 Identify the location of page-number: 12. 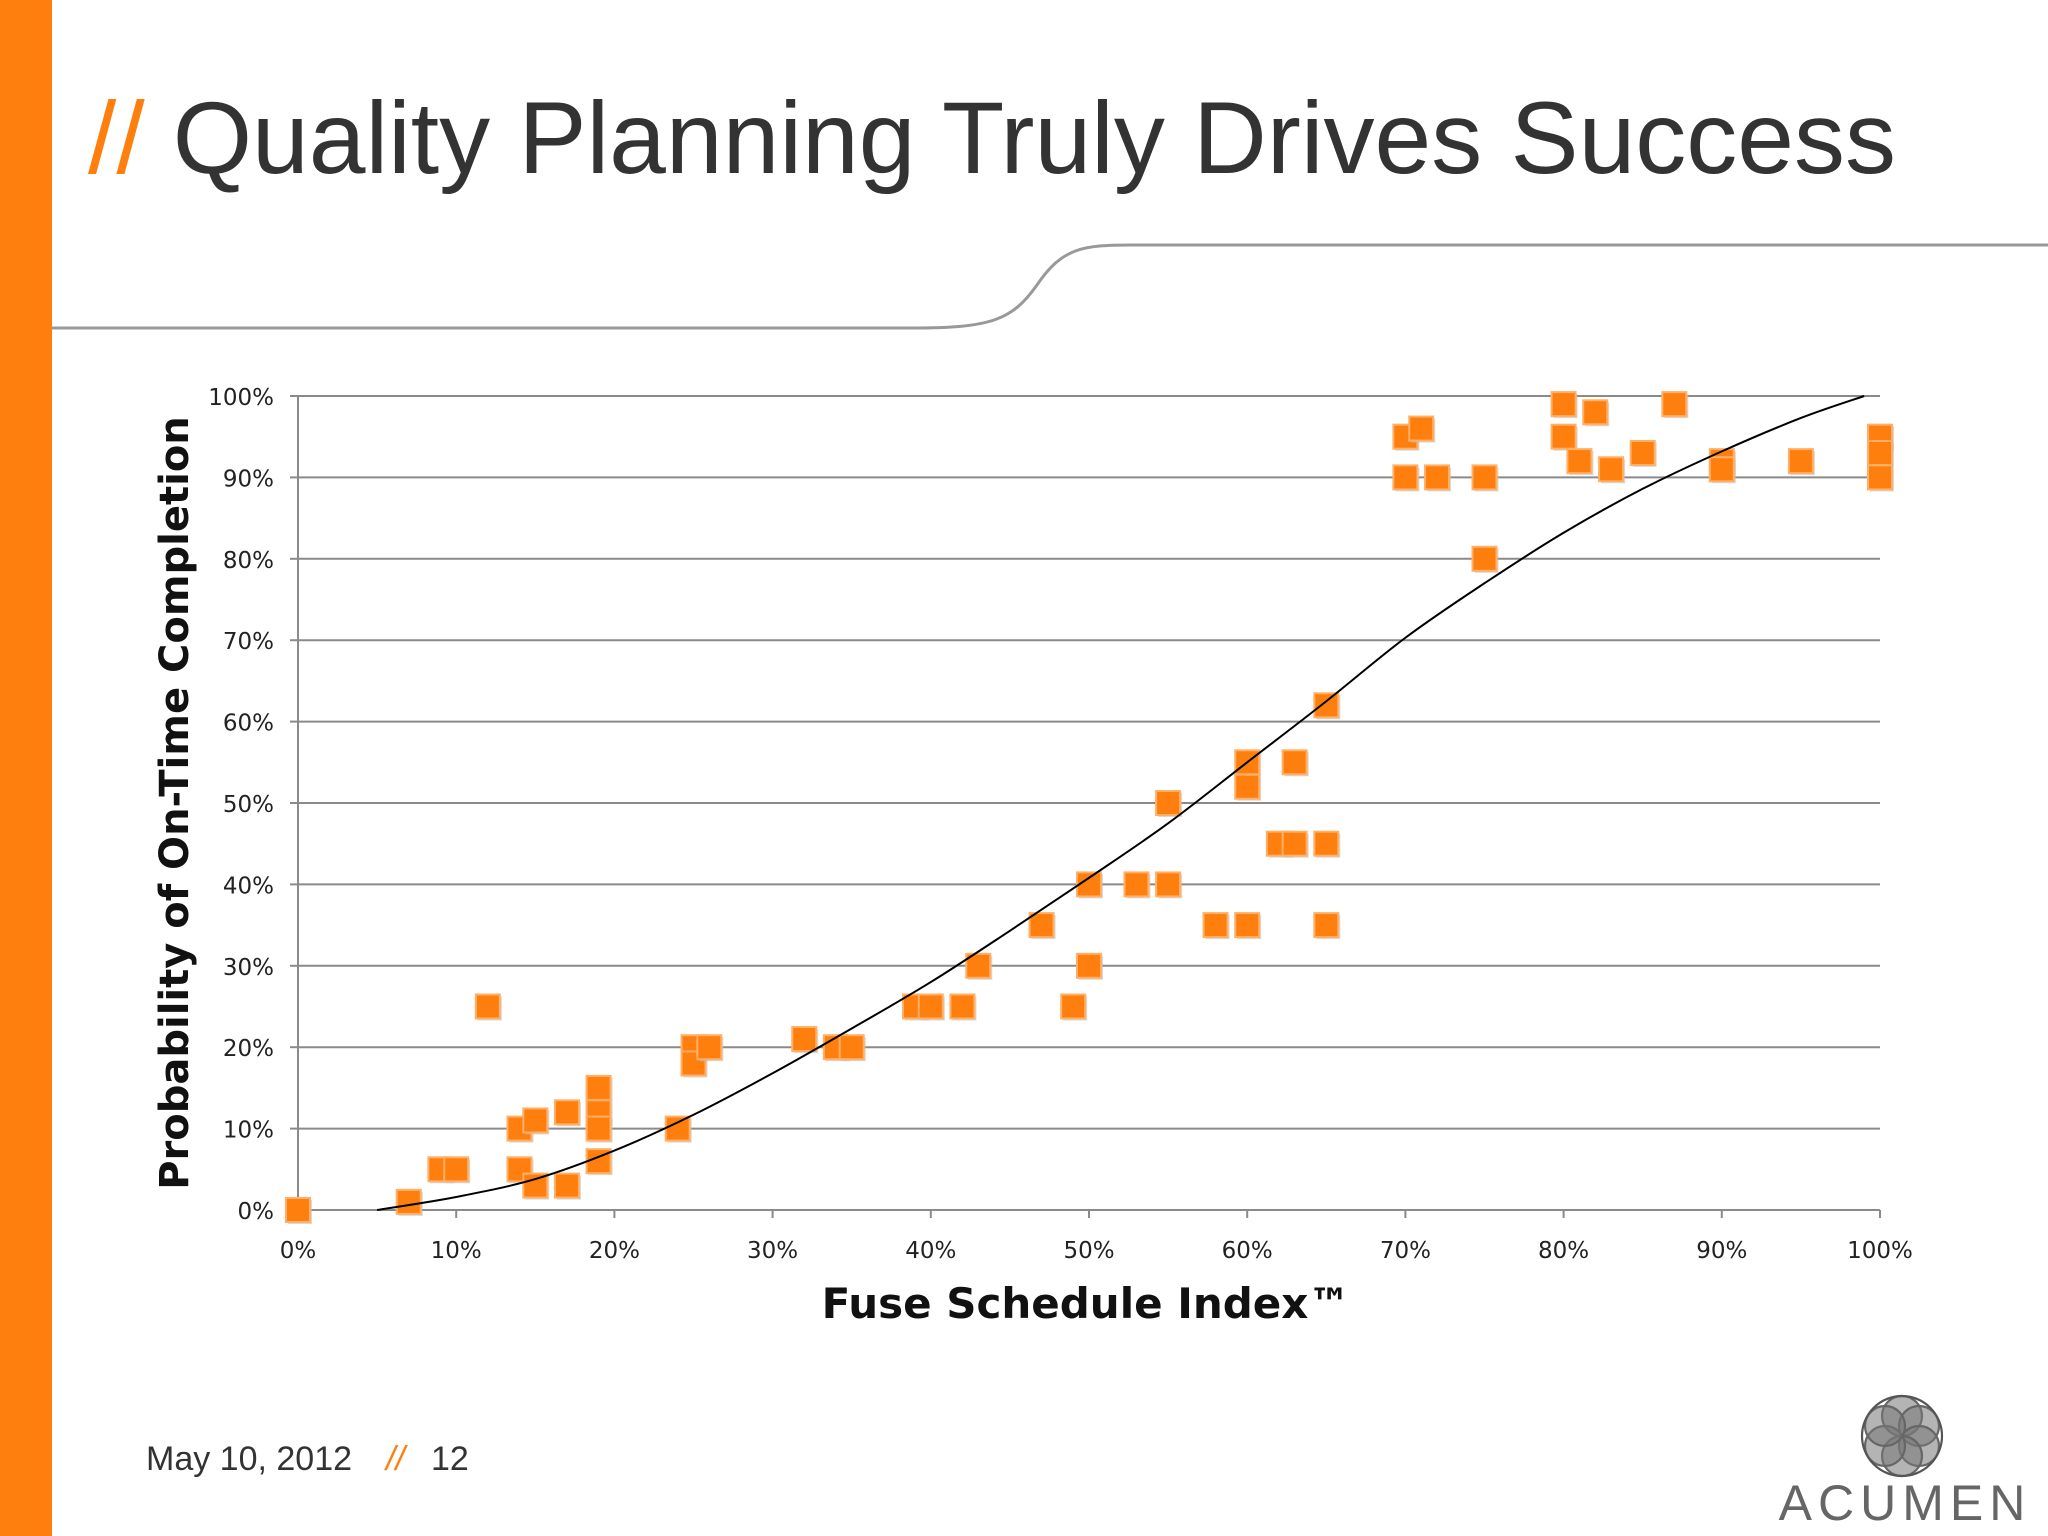
(449, 1459).